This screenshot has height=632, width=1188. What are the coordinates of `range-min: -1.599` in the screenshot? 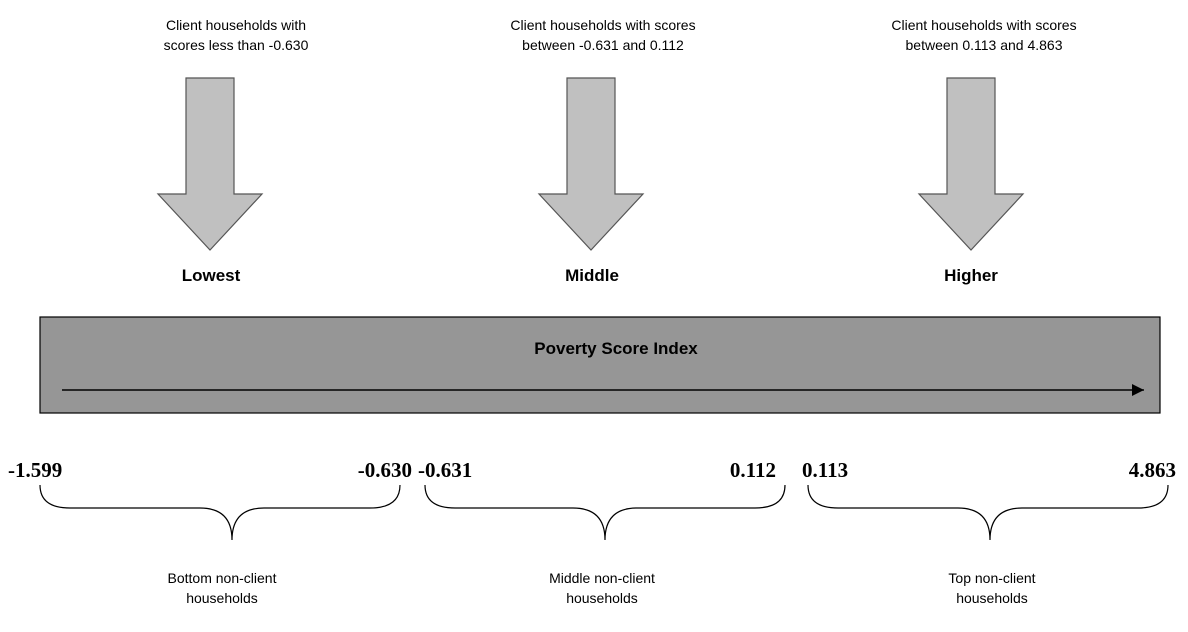 It's located at (35, 470).